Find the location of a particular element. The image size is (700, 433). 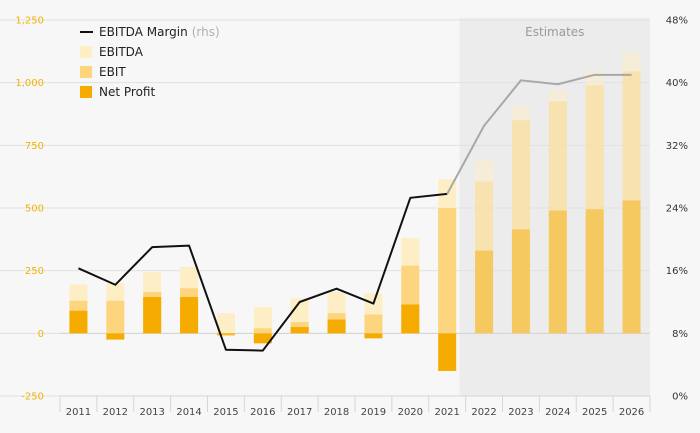

x-tick-label: 2016 is located at coordinates (262, 412).